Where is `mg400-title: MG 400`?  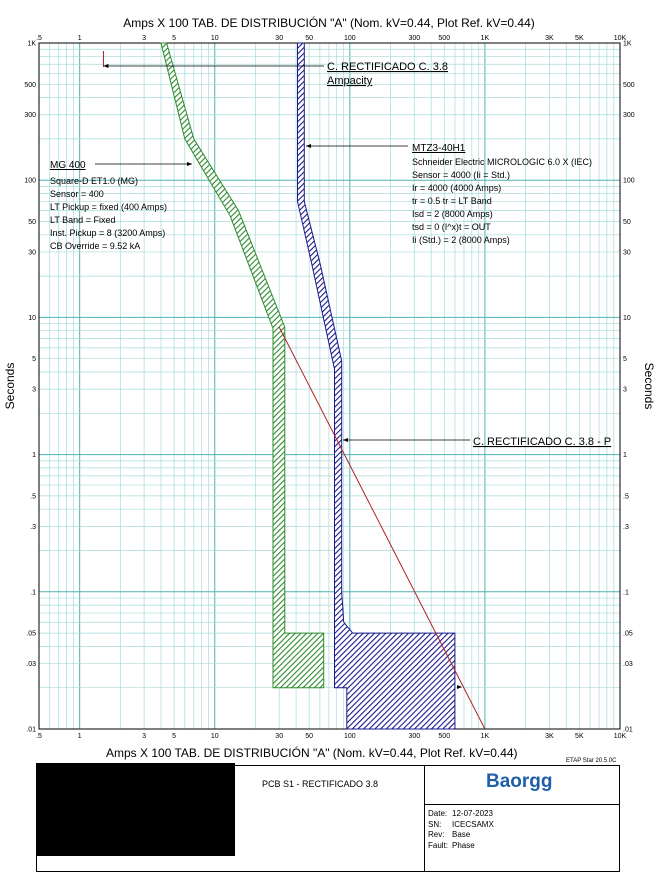 mg400-title: MG 400 is located at coordinates (68, 165).